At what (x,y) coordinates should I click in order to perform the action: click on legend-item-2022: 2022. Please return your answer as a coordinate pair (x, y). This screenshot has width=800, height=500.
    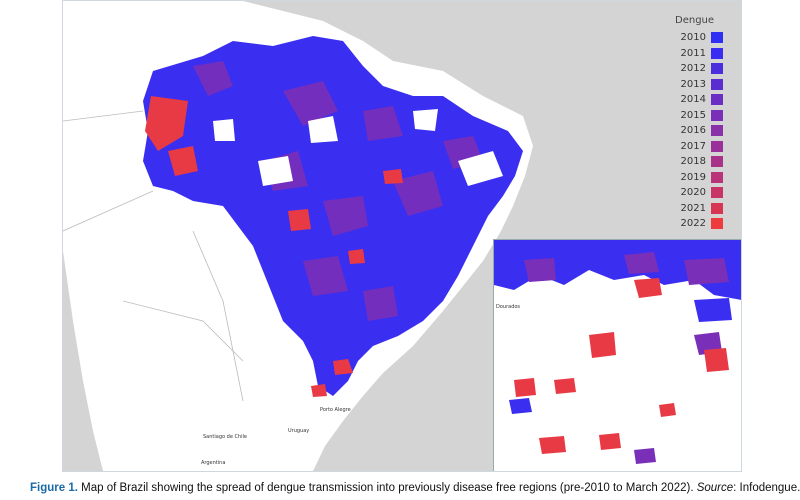
    Looking at the image, I should click on (693, 224).